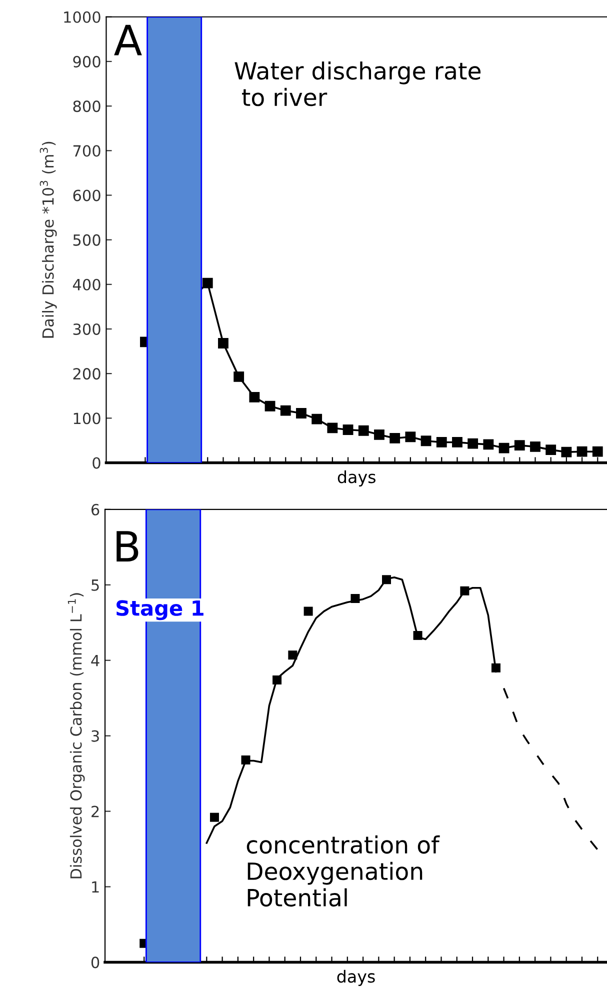 The height and width of the screenshot is (993, 607). What do you see at coordinates (86, 106) in the screenshot?
I see `y-tick-label: 800` at bounding box center [86, 106].